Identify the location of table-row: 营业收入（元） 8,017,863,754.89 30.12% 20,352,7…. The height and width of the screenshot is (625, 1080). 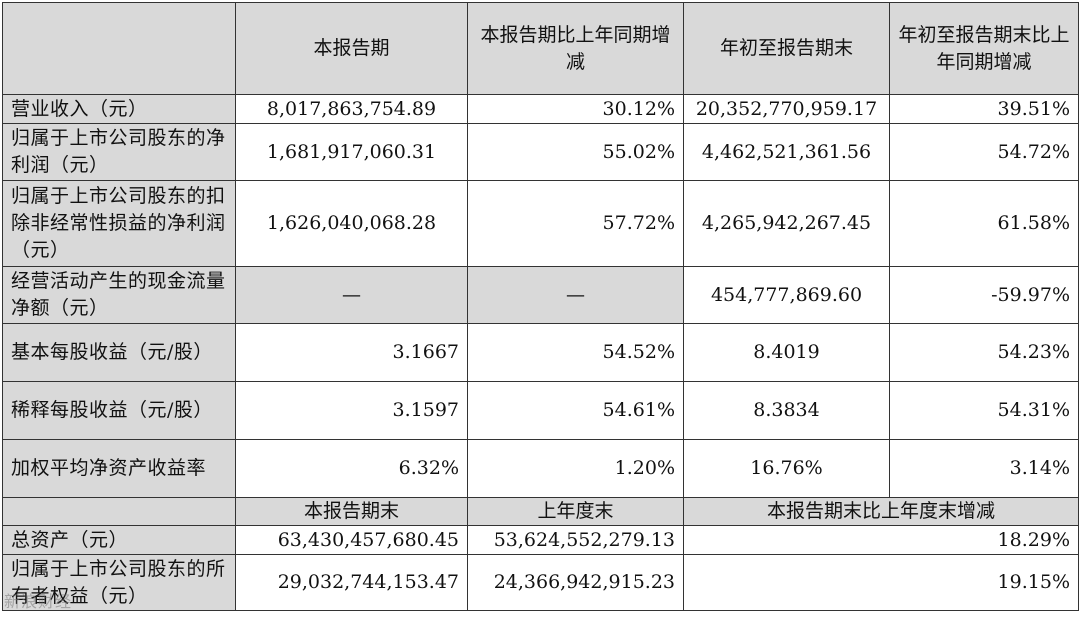
(540, 109).